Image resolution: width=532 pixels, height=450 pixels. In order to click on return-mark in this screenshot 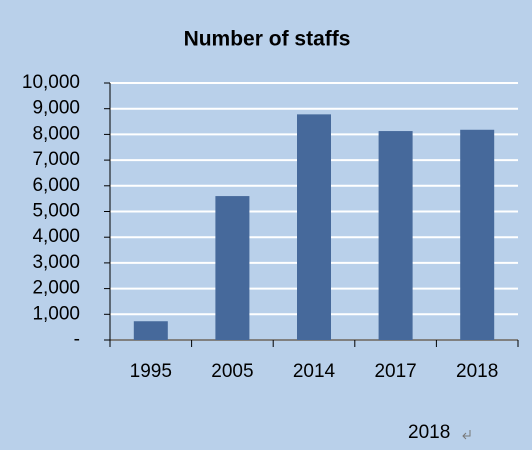, I will do `click(466, 435)`.